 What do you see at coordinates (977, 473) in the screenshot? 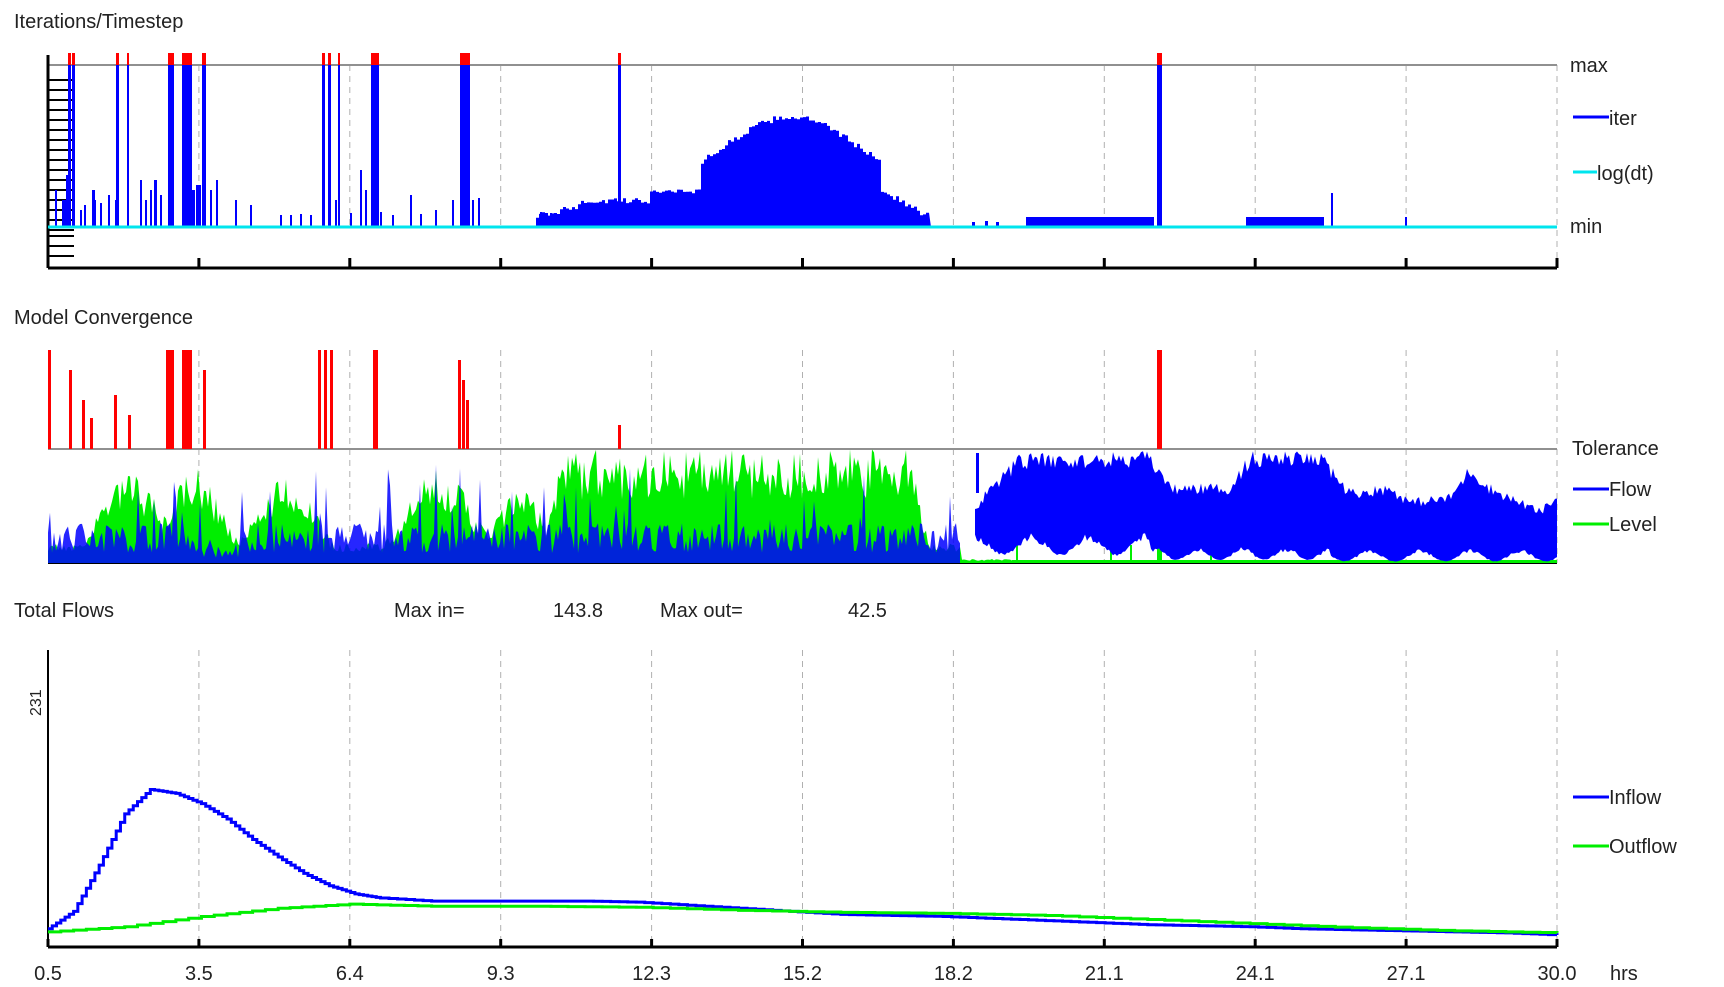
I see `flow-spike` at bounding box center [977, 473].